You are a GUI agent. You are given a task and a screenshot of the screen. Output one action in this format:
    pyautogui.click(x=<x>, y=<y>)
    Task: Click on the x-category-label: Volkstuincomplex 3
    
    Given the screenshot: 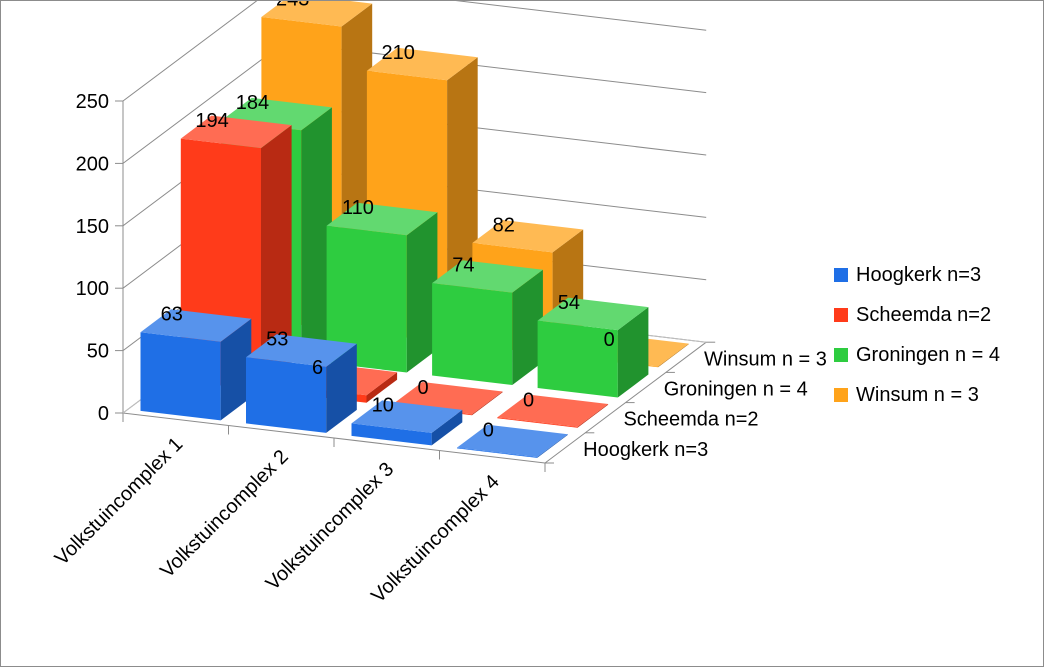 What is the action you would take?
    pyautogui.click(x=330, y=526)
    